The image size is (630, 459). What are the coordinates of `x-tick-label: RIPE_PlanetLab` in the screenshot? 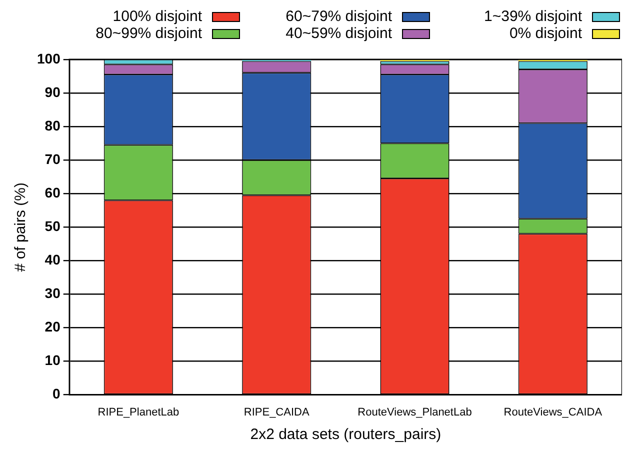 It's located at (139, 412).